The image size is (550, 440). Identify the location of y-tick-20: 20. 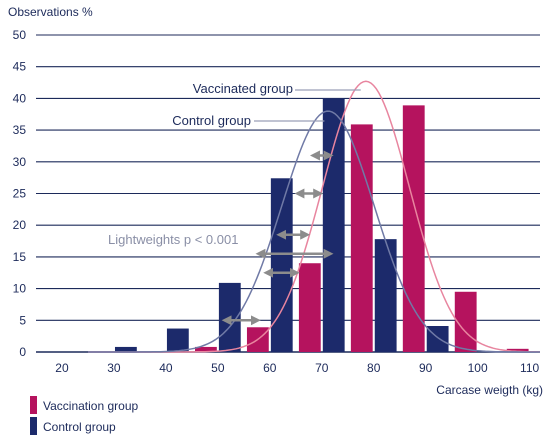
(20, 225).